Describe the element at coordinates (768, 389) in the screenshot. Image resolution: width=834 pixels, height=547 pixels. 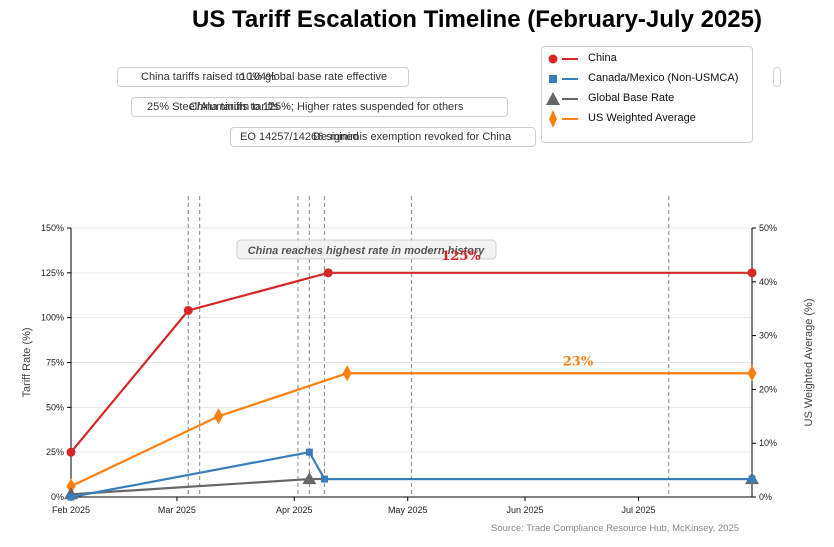
I see `y2-tick-label: 20%` at that location.